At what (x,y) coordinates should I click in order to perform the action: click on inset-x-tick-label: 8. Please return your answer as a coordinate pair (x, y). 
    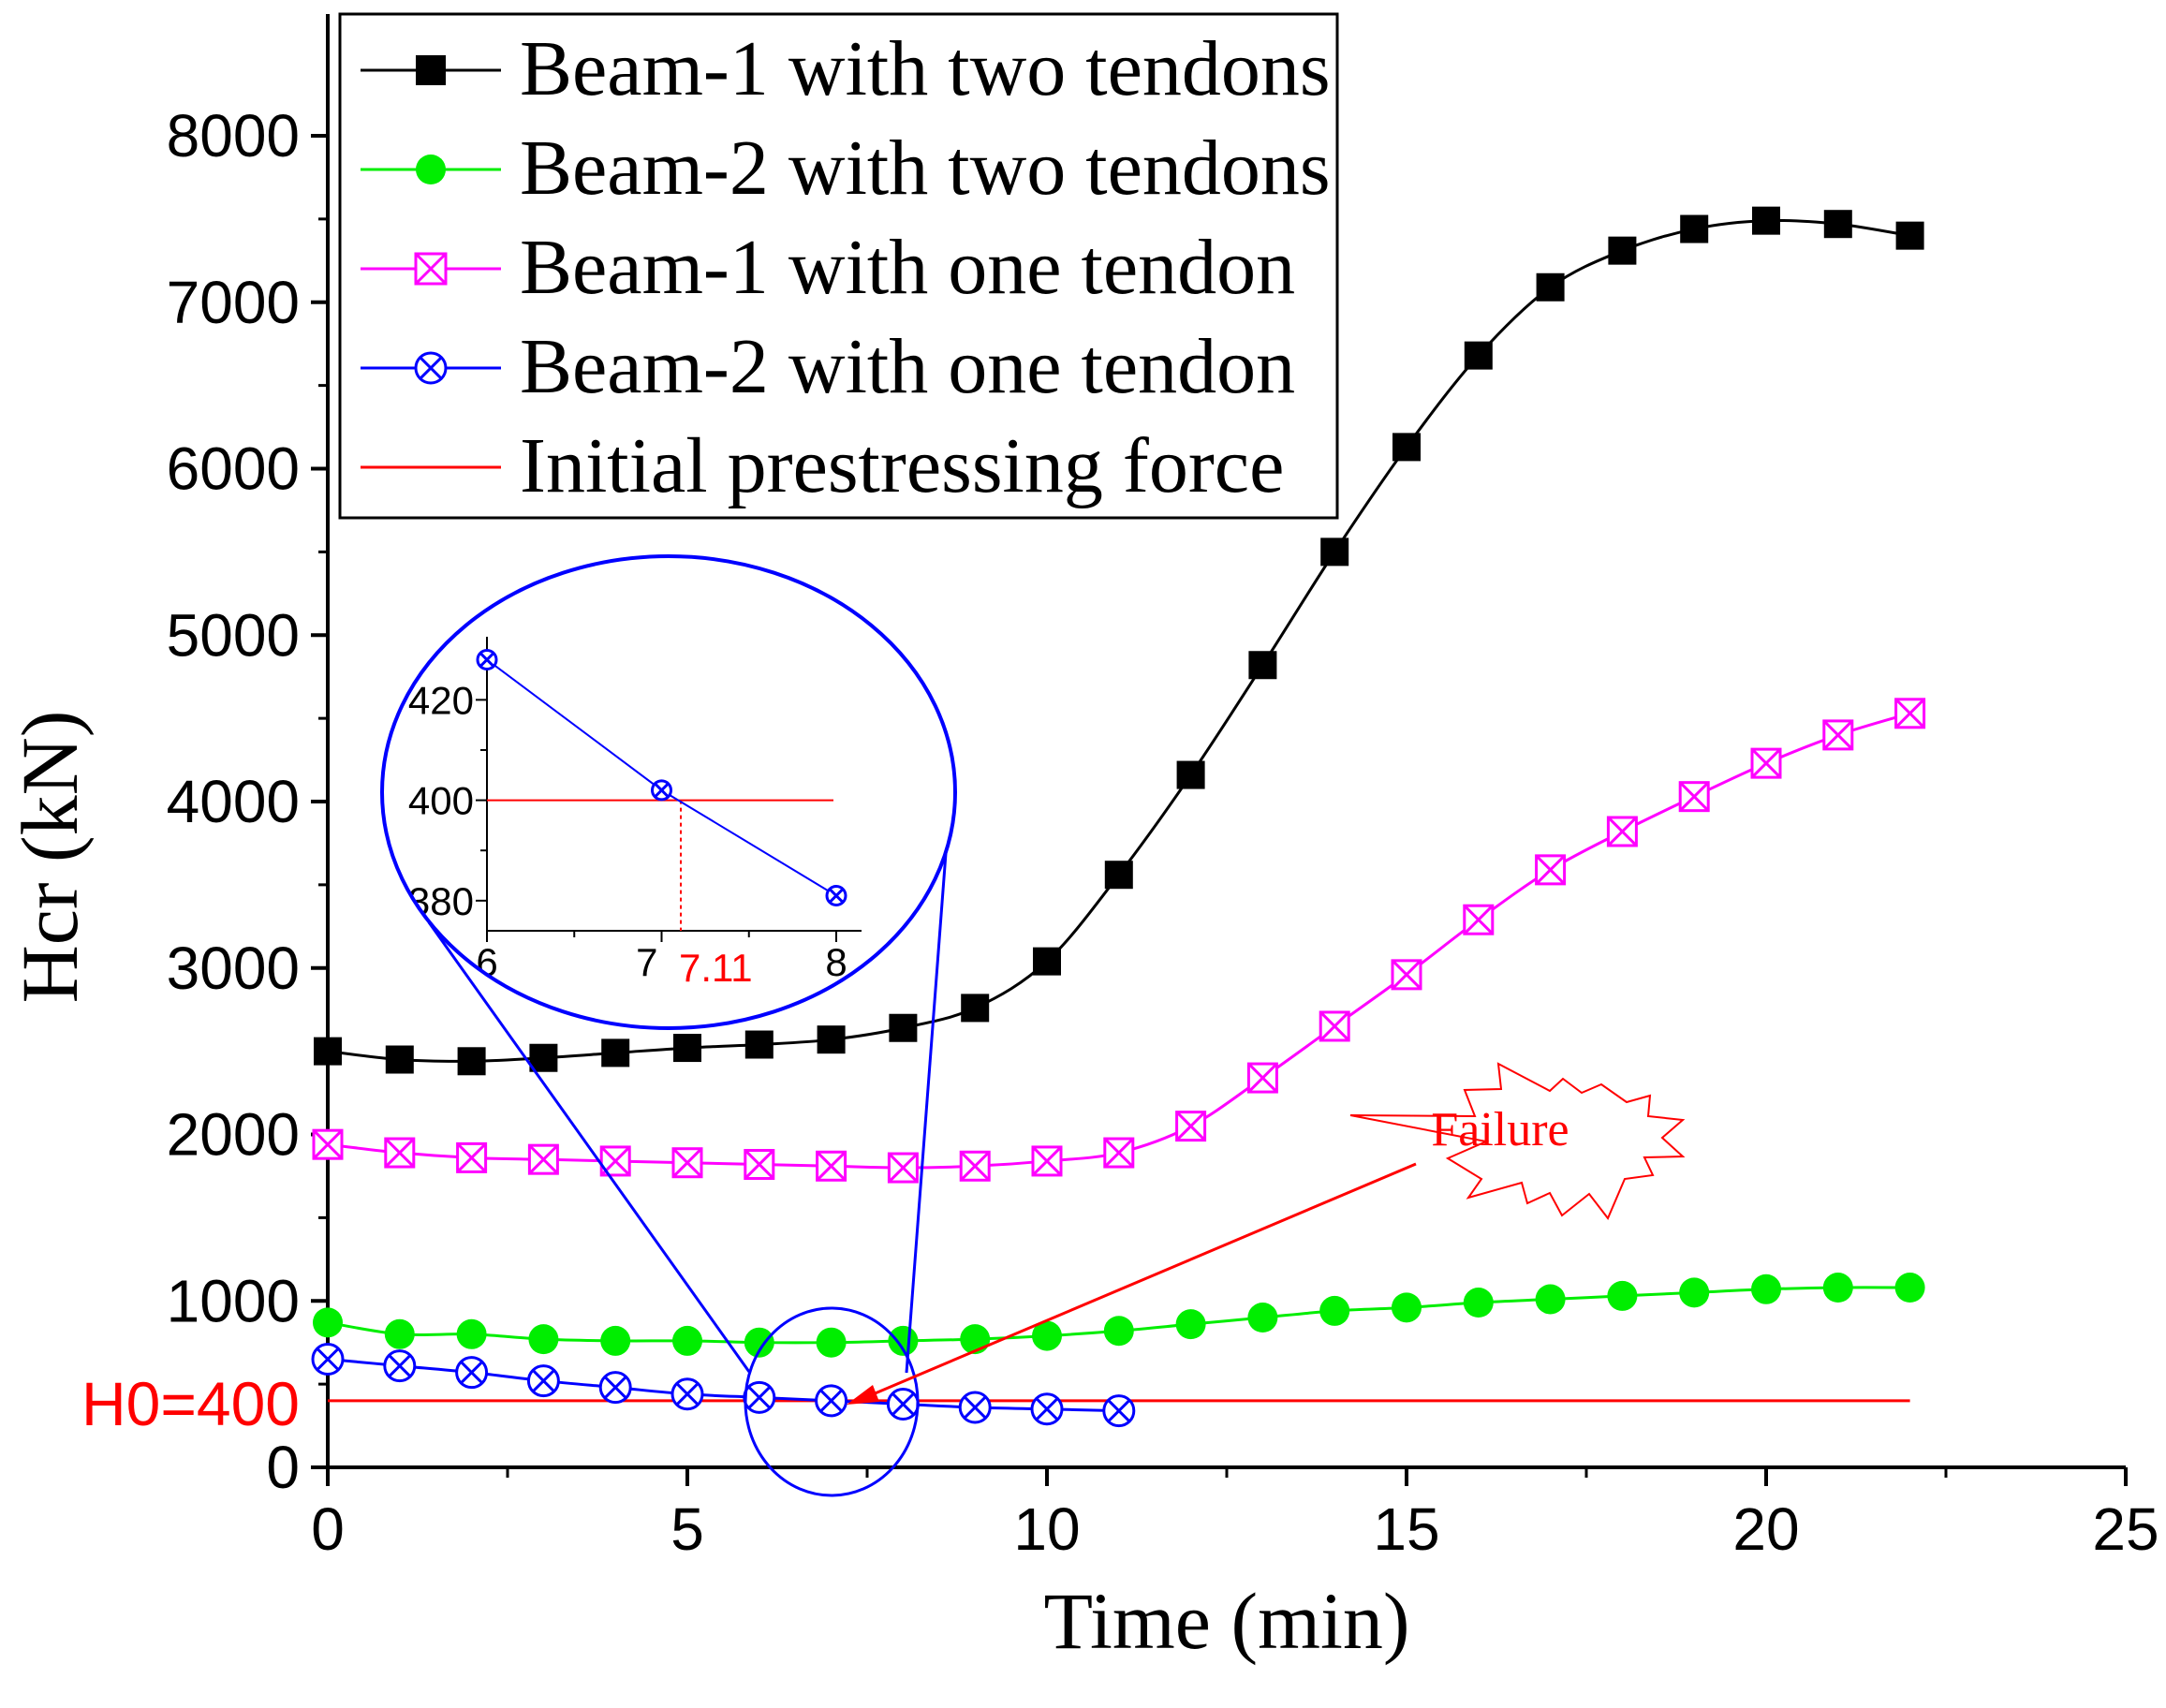
    Looking at the image, I should click on (836, 962).